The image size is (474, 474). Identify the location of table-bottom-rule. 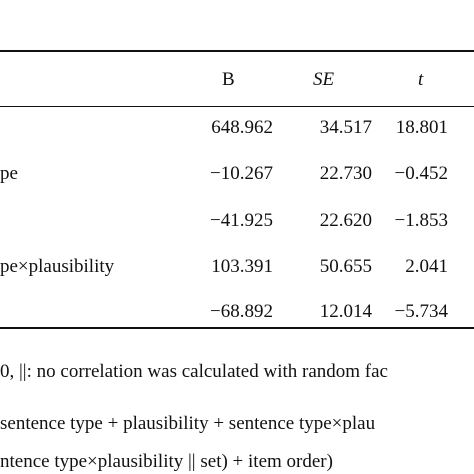
(237, 328).